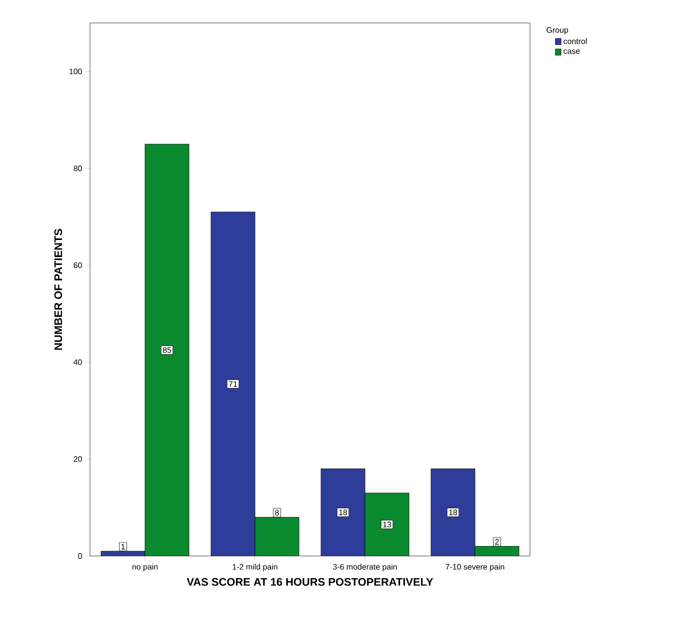 The width and height of the screenshot is (692, 632). Describe the element at coordinates (310, 582) in the screenshot. I see `x-axis-title: VAS SCORE AT 16 HOURS POSTOPERATIVELY` at that location.